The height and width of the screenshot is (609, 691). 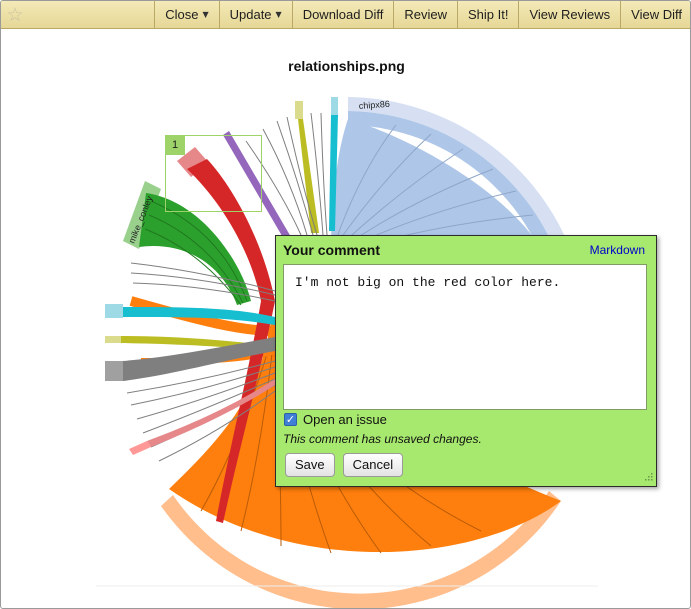 I want to click on image-title: relationships.png, so click(x=346, y=66).